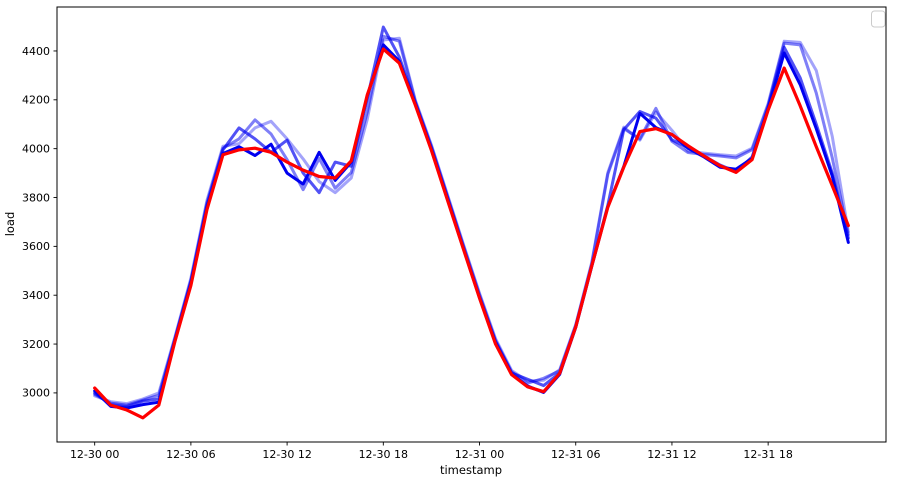 Image resolution: width=900 pixels, height=483 pixels. What do you see at coordinates (383, 454) in the screenshot?
I see `x-tick-label: 12-30 18` at bounding box center [383, 454].